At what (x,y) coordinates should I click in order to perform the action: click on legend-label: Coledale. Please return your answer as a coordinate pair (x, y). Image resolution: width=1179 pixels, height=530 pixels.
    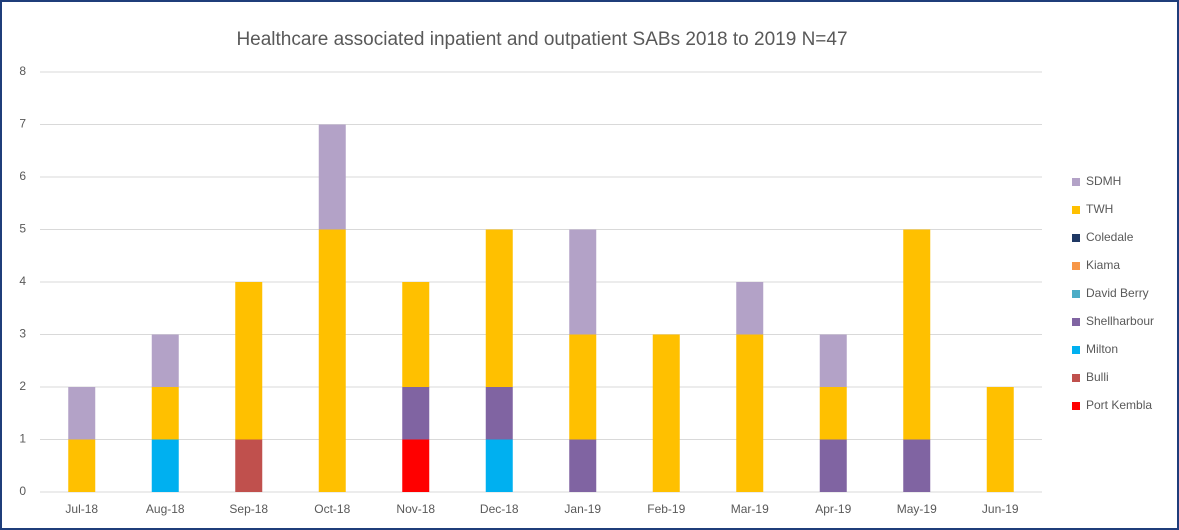
    Looking at the image, I should click on (1110, 237).